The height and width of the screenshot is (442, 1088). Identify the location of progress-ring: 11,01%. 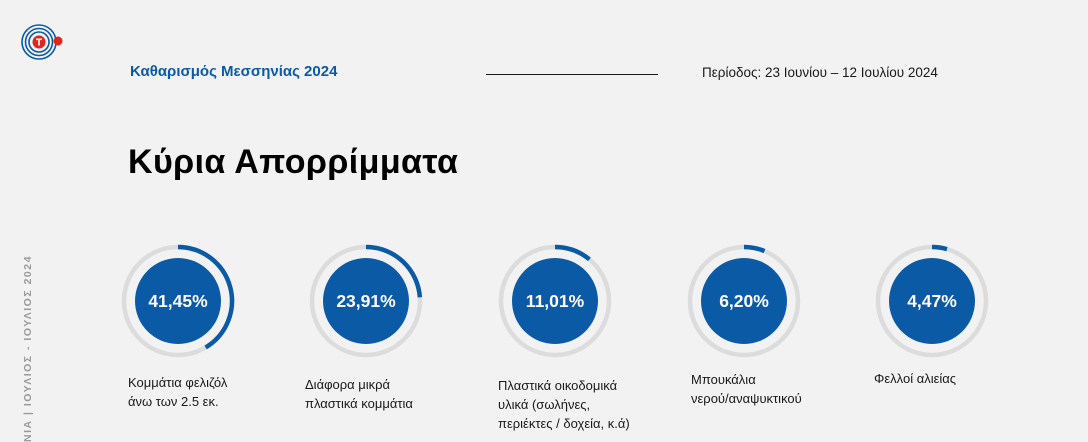
(555, 301).